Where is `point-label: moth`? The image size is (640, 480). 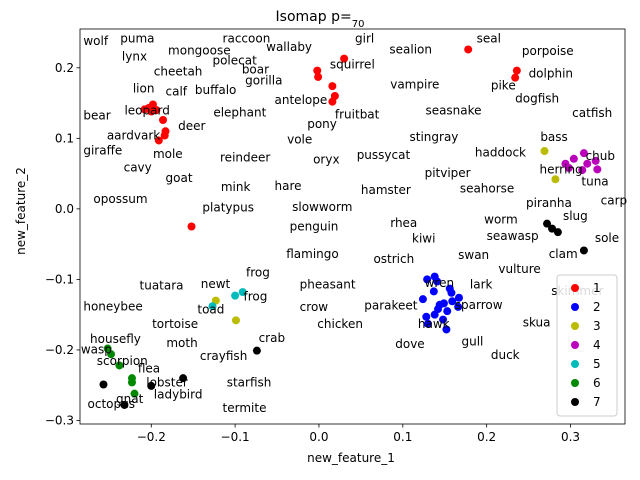 point-label: moth is located at coordinates (181, 343).